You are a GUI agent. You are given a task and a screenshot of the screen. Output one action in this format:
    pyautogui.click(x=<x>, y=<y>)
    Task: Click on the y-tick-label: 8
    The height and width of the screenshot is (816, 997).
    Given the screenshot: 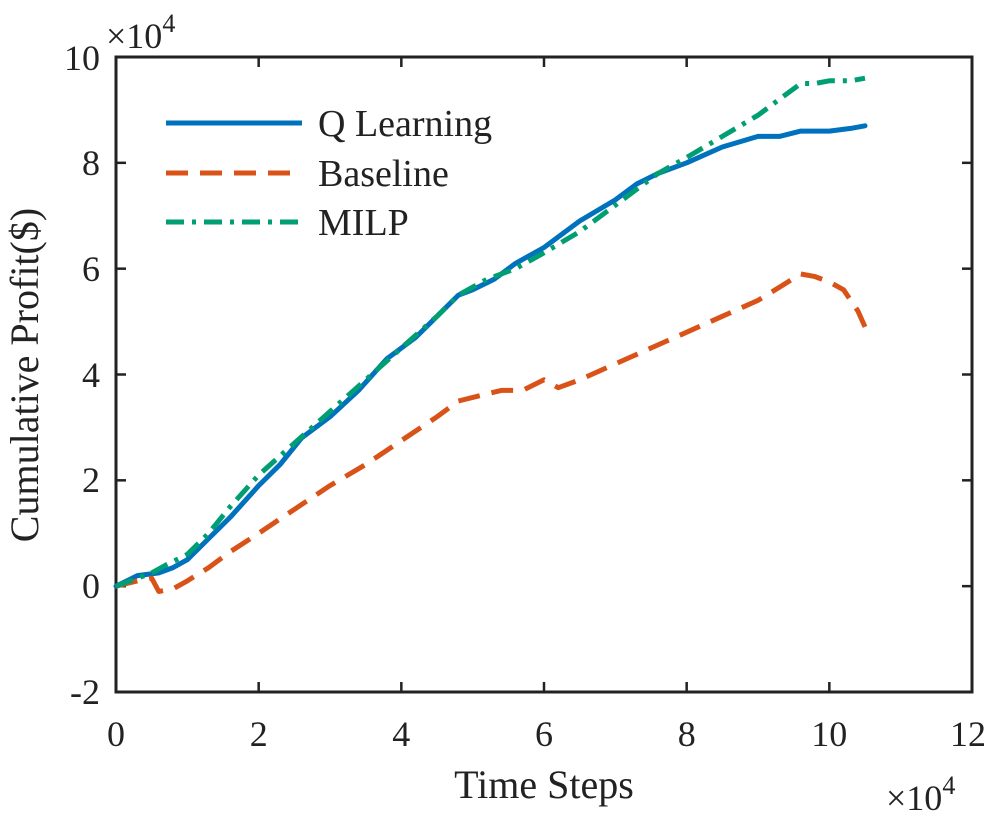 What is the action you would take?
    pyautogui.click(x=91, y=163)
    